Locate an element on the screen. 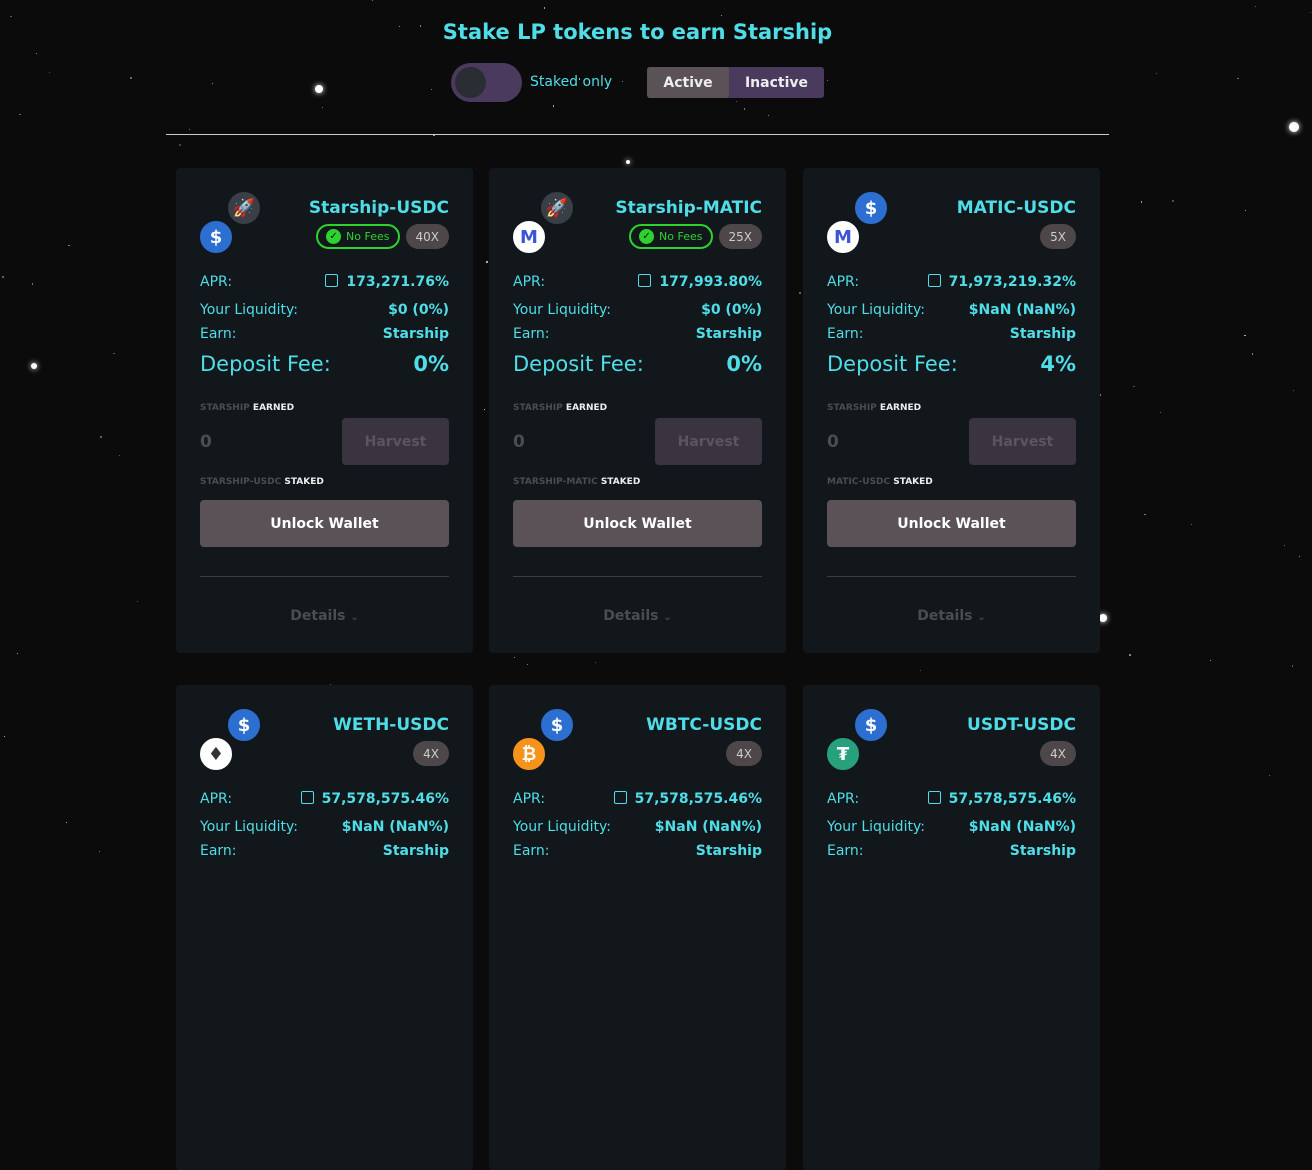 The width and height of the screenshot is (1312, 1170). matic-token-icon: M is located at coordinates (843, 237).